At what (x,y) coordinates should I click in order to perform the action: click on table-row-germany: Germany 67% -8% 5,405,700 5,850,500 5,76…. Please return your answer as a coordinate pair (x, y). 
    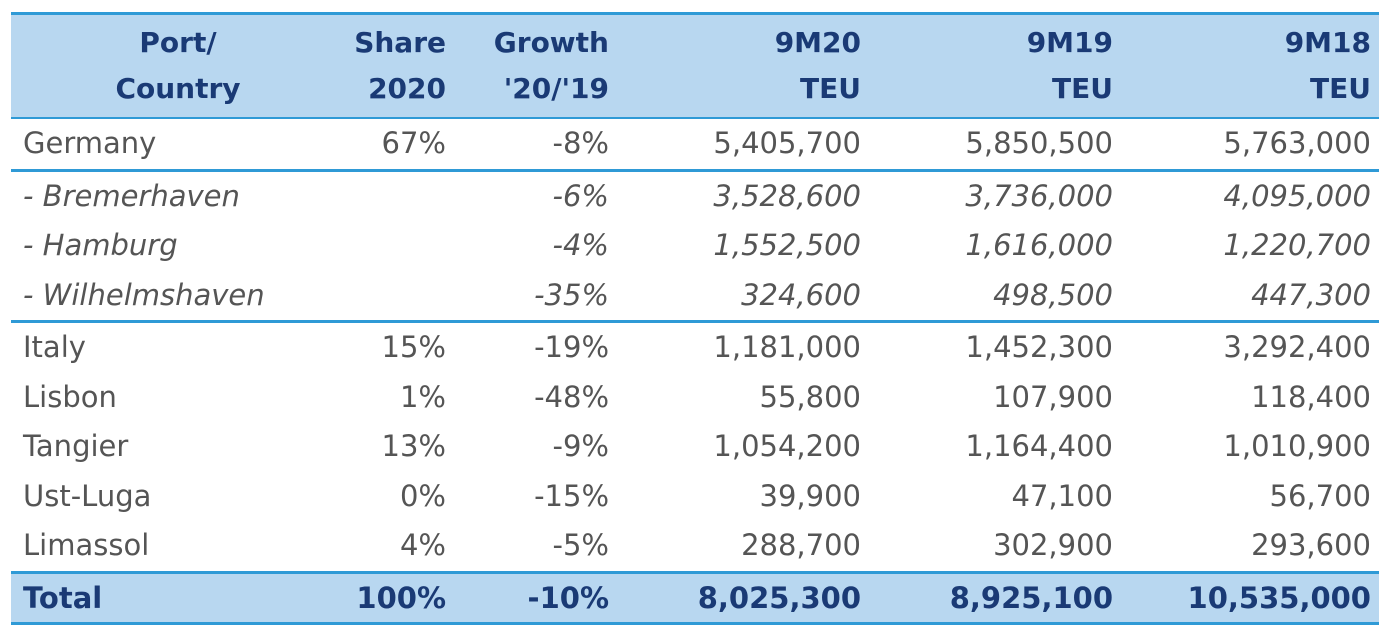
    Looking at the image, I should click on (695, 145).